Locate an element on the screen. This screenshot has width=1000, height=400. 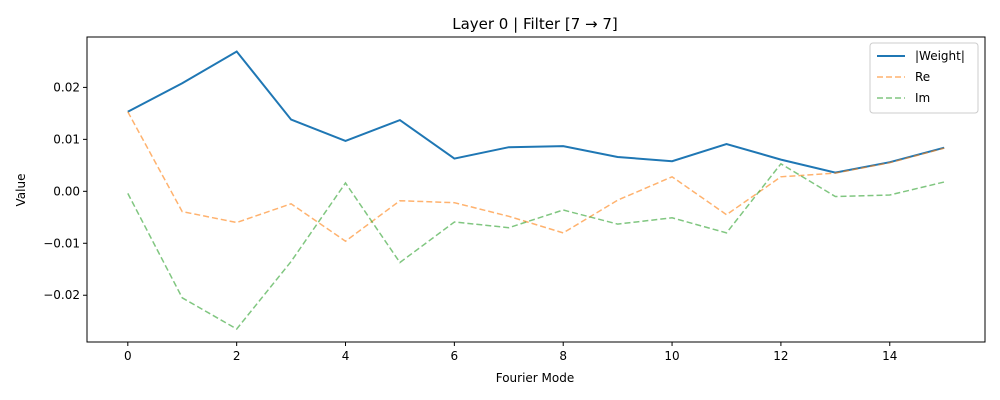
x-tick-label: 12 is located at coordinates (780, 356).